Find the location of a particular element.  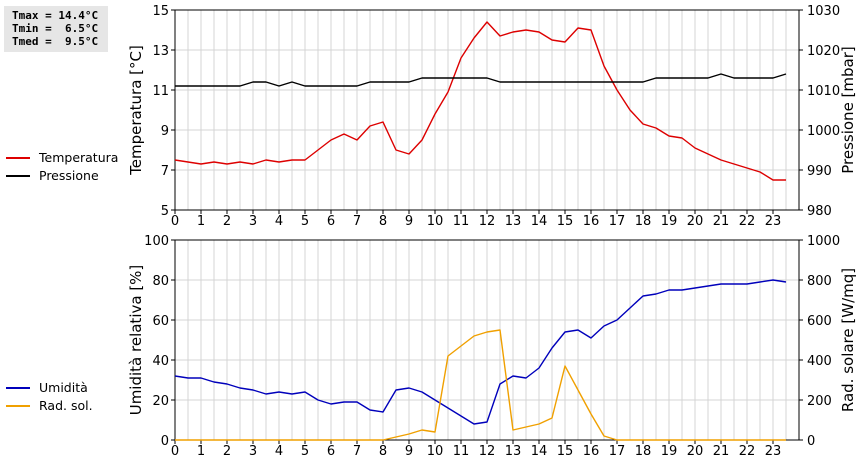

y-right-tick-label: 0 is located at coordinates (811, 441).